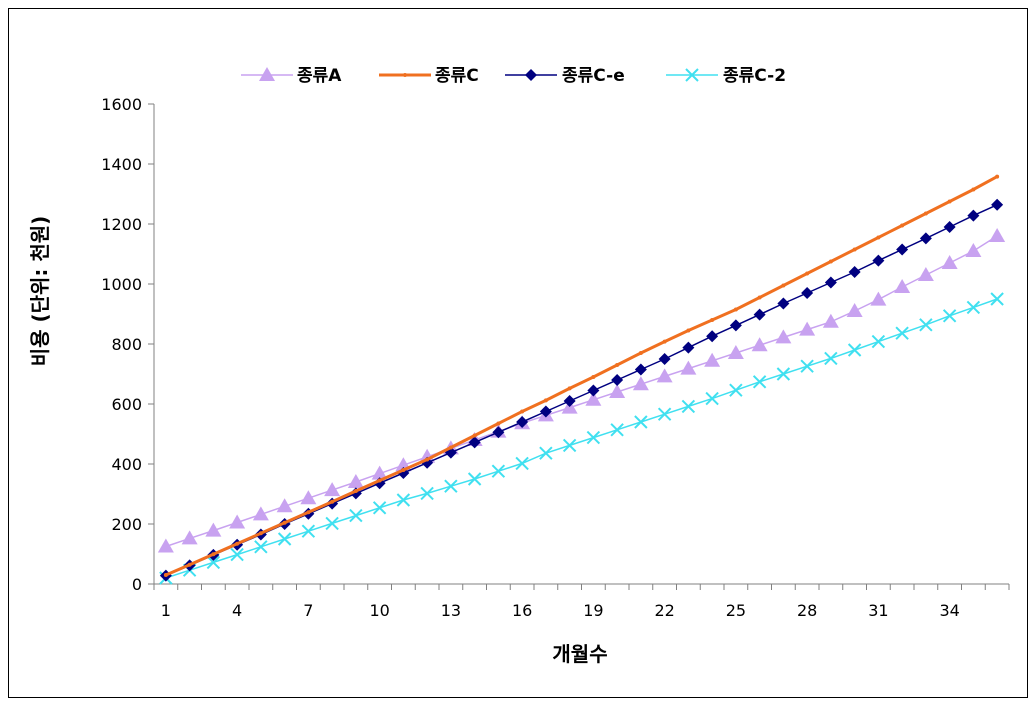  Describe the element at coordinates (754, 76) in the screenshot. I see `legend-label: 종류C-2` at that location.